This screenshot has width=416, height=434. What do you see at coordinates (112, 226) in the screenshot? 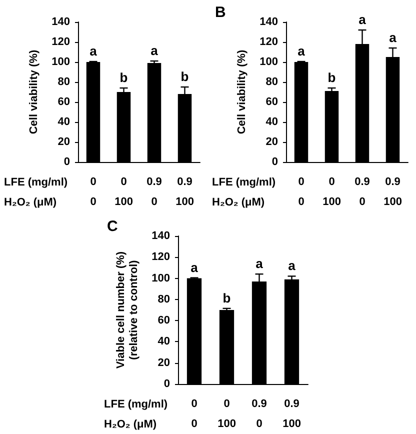
I see `chart-title: C` at bounding box center [112, 226].